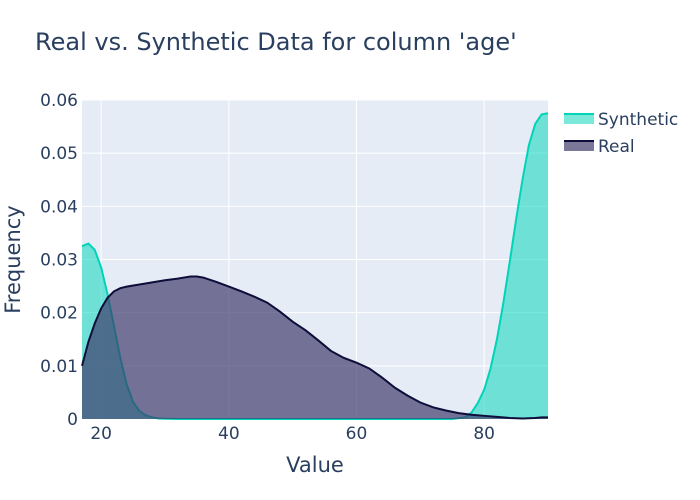 This screenshot has height=500, width=700. Describe the element at coordinates (59, 367) in the screenshot. I see `y-tick-label: 0.01` at that location.